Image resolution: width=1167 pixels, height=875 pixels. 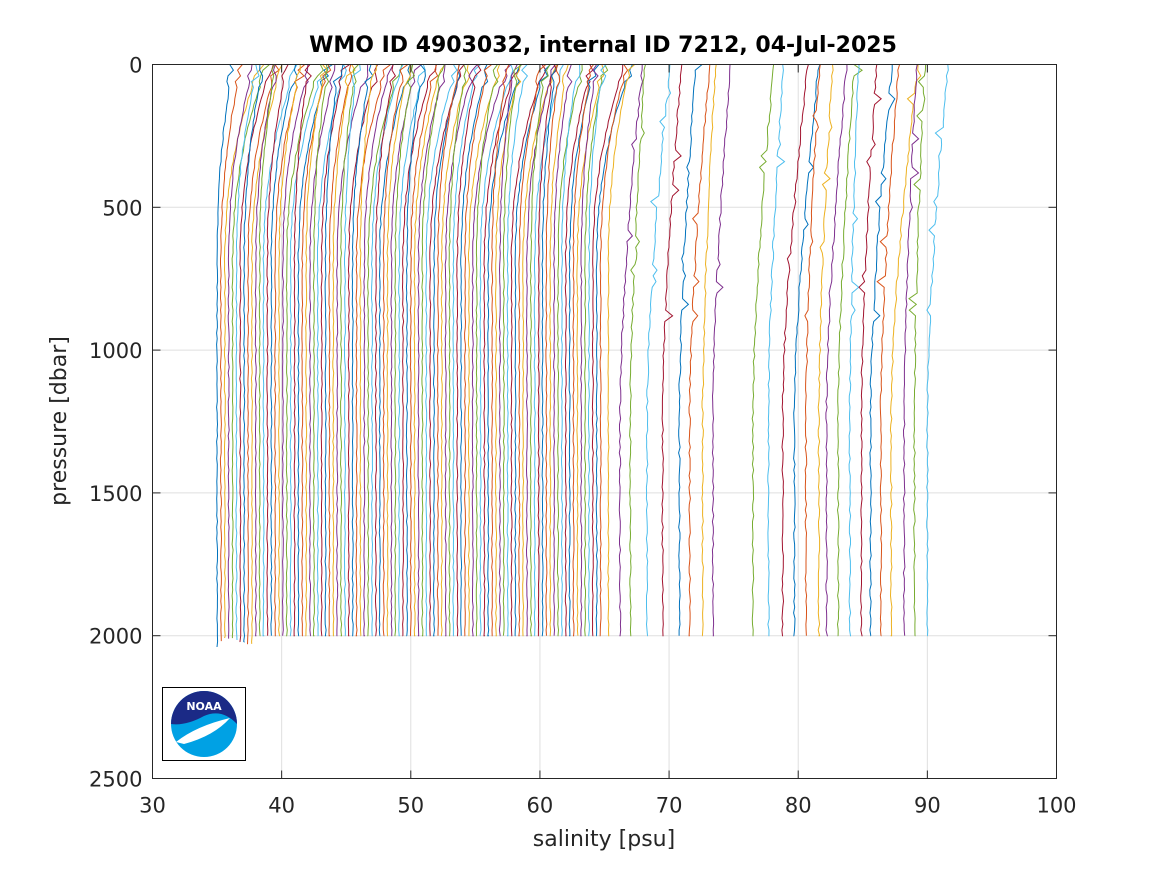 I want to click on noaa-logo-gull, so click(x=203, y=731).